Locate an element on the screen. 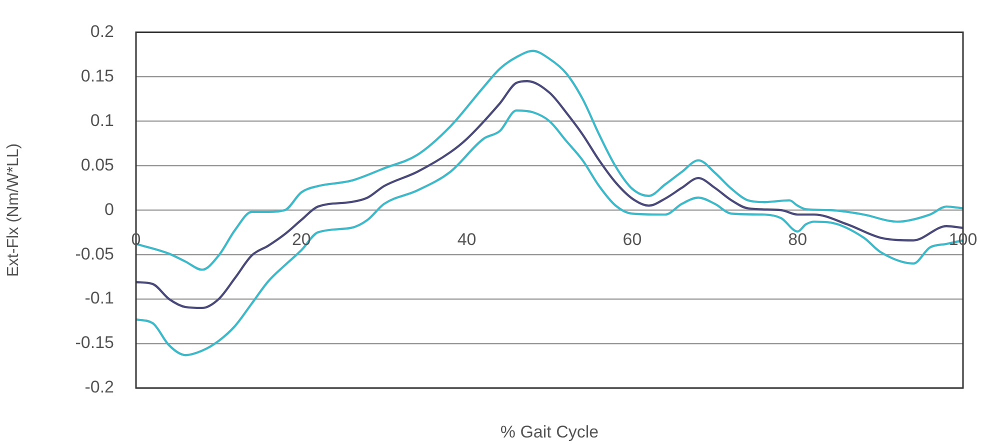  y-tick-label: 0 is located at coordinates (109, 209).